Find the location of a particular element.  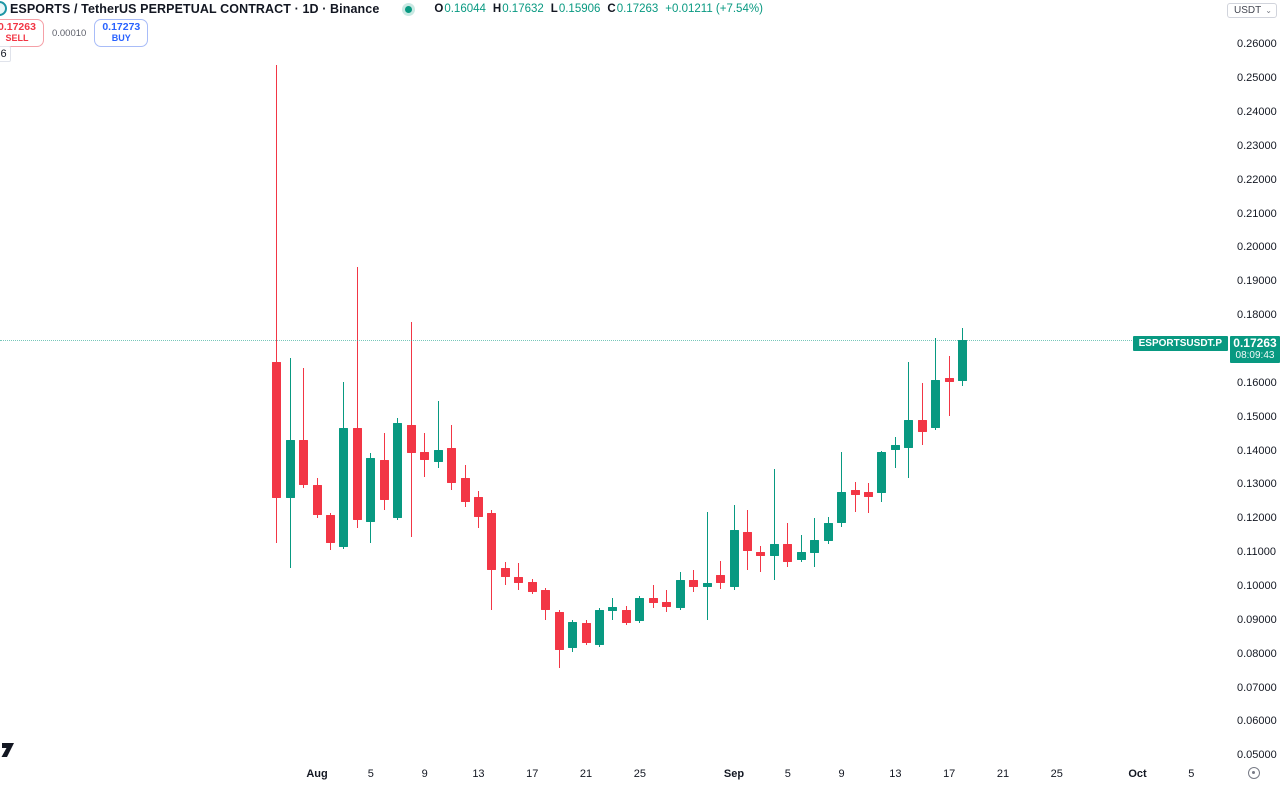

price-tick-label: 0.13000 is located at coordinates (1257, 484).